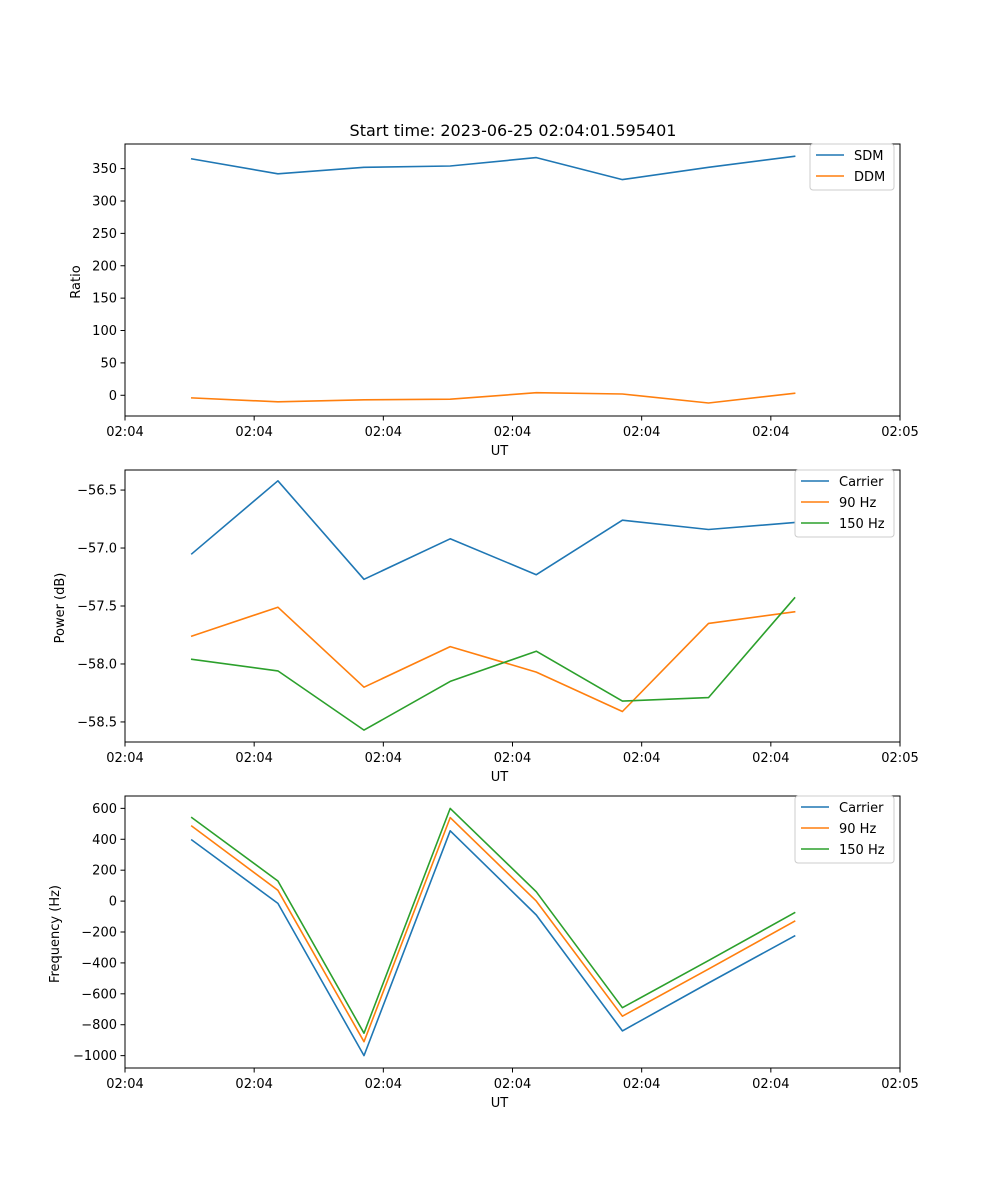 The height and width of the screenshot is (1200, 1000). What do you see at coordinates (513, 130) in the screenshot?
I see `figure-title: Start time: 2023-06-25 02:04:01.595401` at bounding box center [513, 130].